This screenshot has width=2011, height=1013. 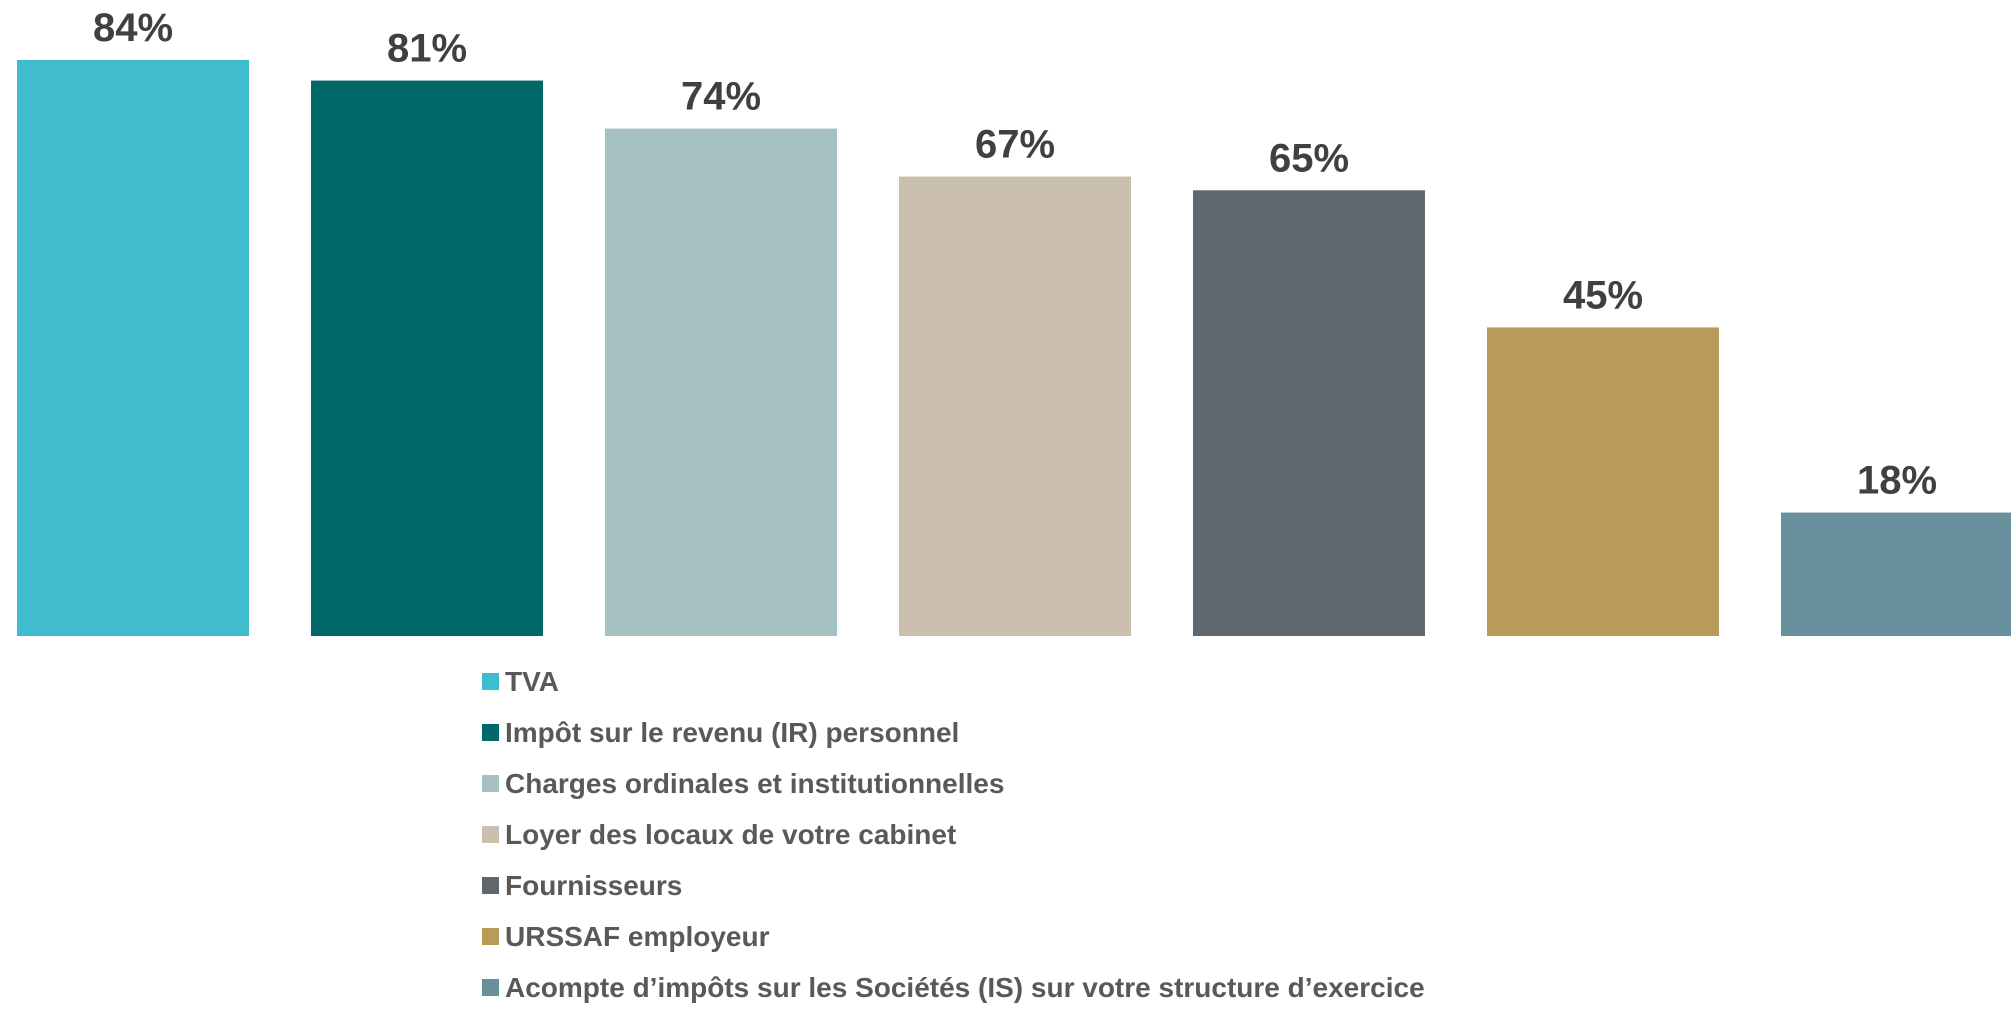 I want to click on legend-item-3: Charges ordinales et institutionnelles, so click(x=953, y=783).